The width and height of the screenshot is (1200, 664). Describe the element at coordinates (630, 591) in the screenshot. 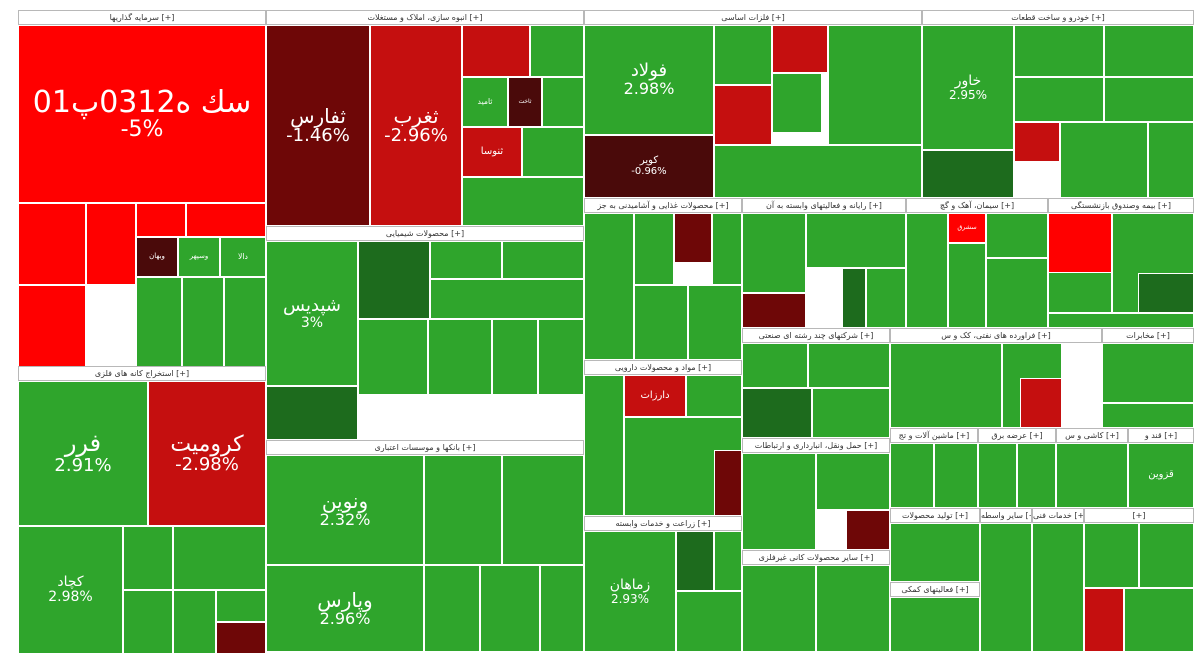

I see `stock-tile: زماهان 2.93%` at that location.